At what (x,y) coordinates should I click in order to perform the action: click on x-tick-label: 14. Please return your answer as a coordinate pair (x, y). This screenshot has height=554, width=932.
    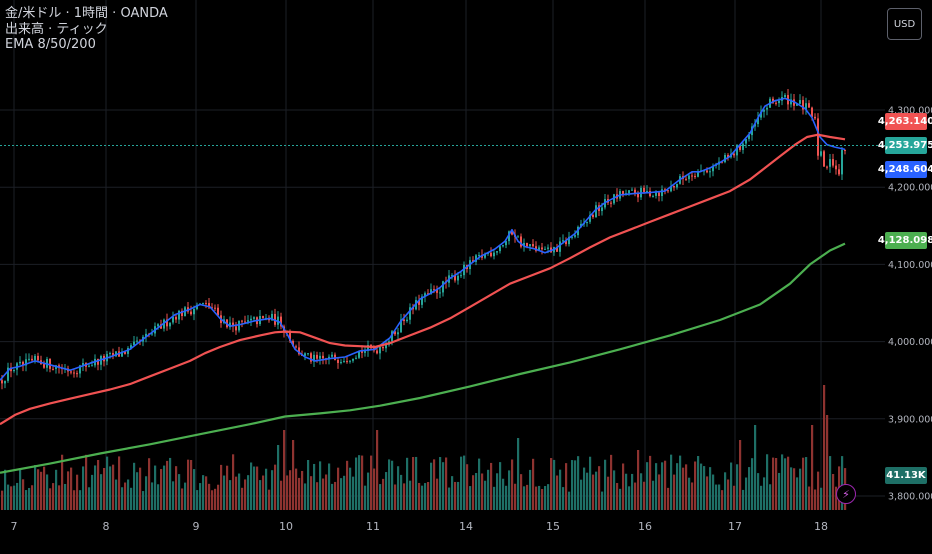
    Looking at the image, I should click on (466, 526).